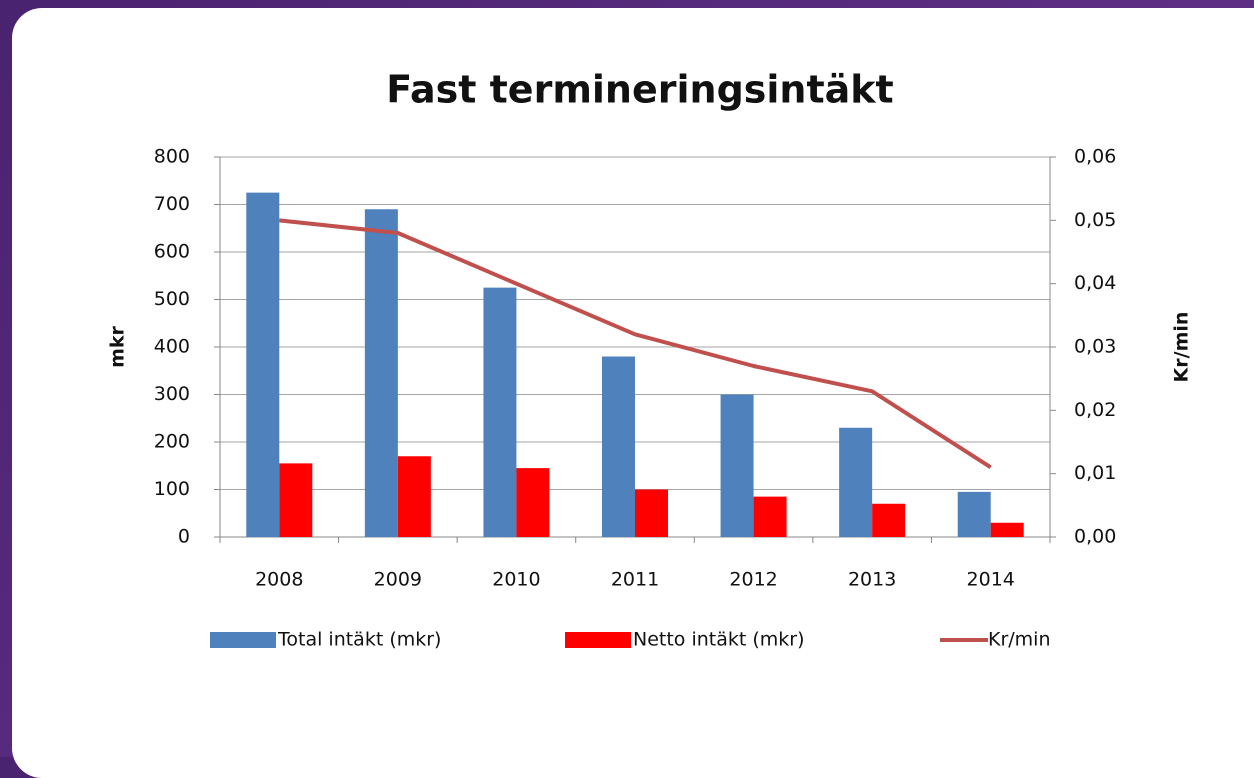 This screenshot has height=778, width=1254. What do you see at coordinates (184, 537) in the screenshot?
I see `y-tick-label: 0` at bounding box center [184, 537].